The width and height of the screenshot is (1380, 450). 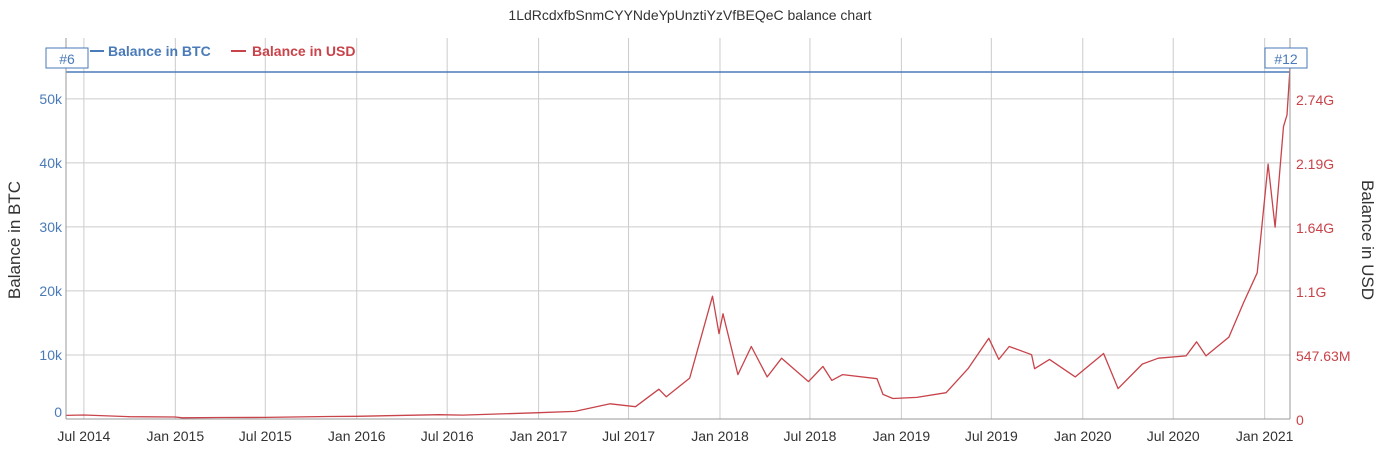 I want to click on x-tick-label: Jul 2018, so click(x=809, y=436).